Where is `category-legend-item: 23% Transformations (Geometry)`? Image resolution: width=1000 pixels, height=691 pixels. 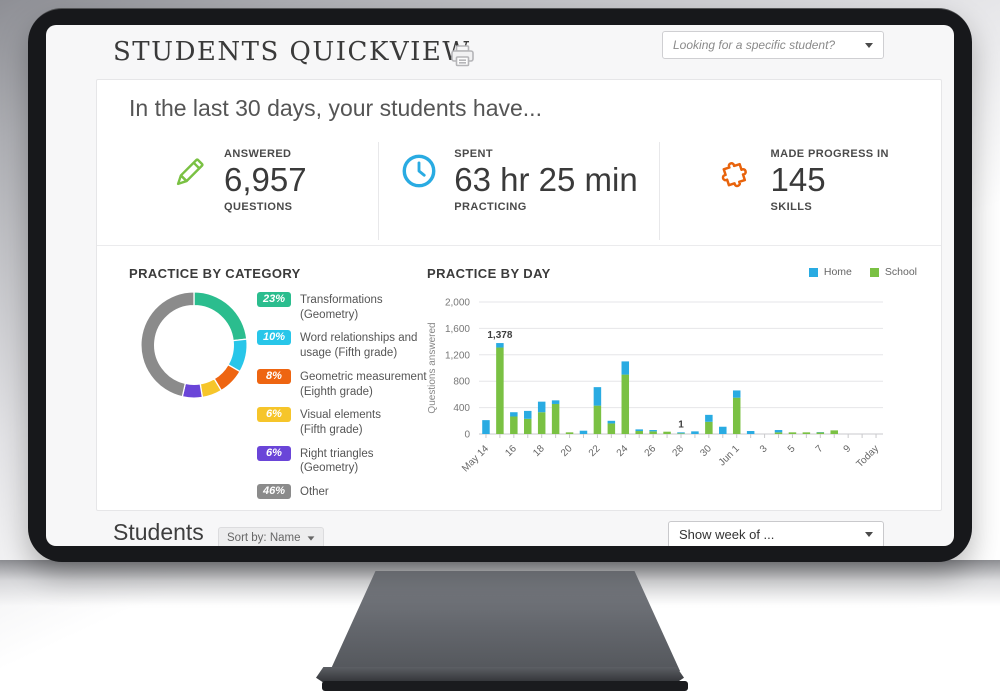 category-legend-item: 23% Transformations (Geometry) is located at coordinates (342, 307).